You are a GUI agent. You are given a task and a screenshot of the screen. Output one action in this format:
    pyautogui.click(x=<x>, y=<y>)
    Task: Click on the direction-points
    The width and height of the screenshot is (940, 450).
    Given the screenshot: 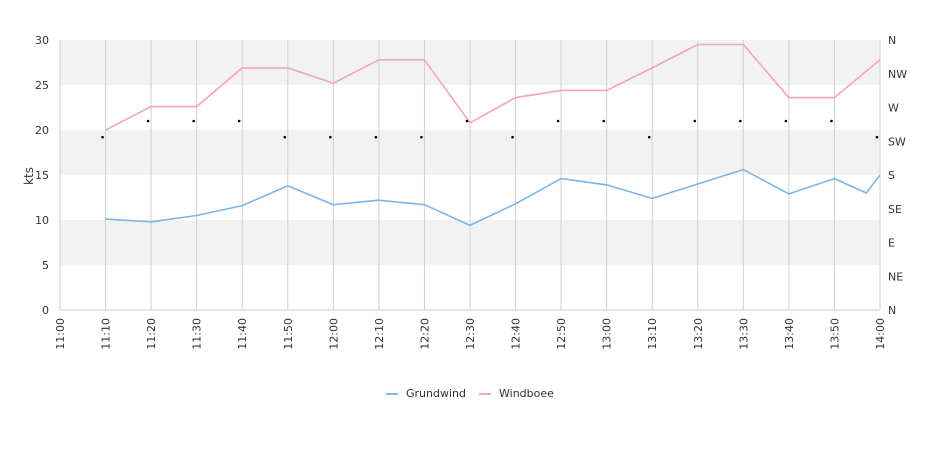 What is the action you would take?
    pyautogui.click(x=490, y=129)
    